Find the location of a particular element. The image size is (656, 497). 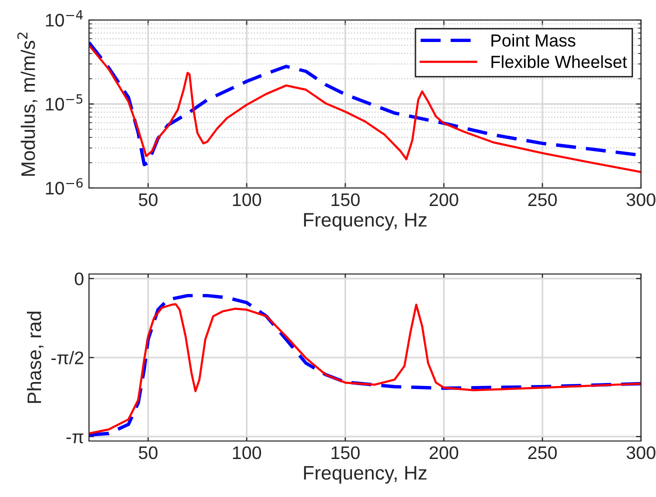

y-tick-label: 0 is located at coordinates (79, 279).